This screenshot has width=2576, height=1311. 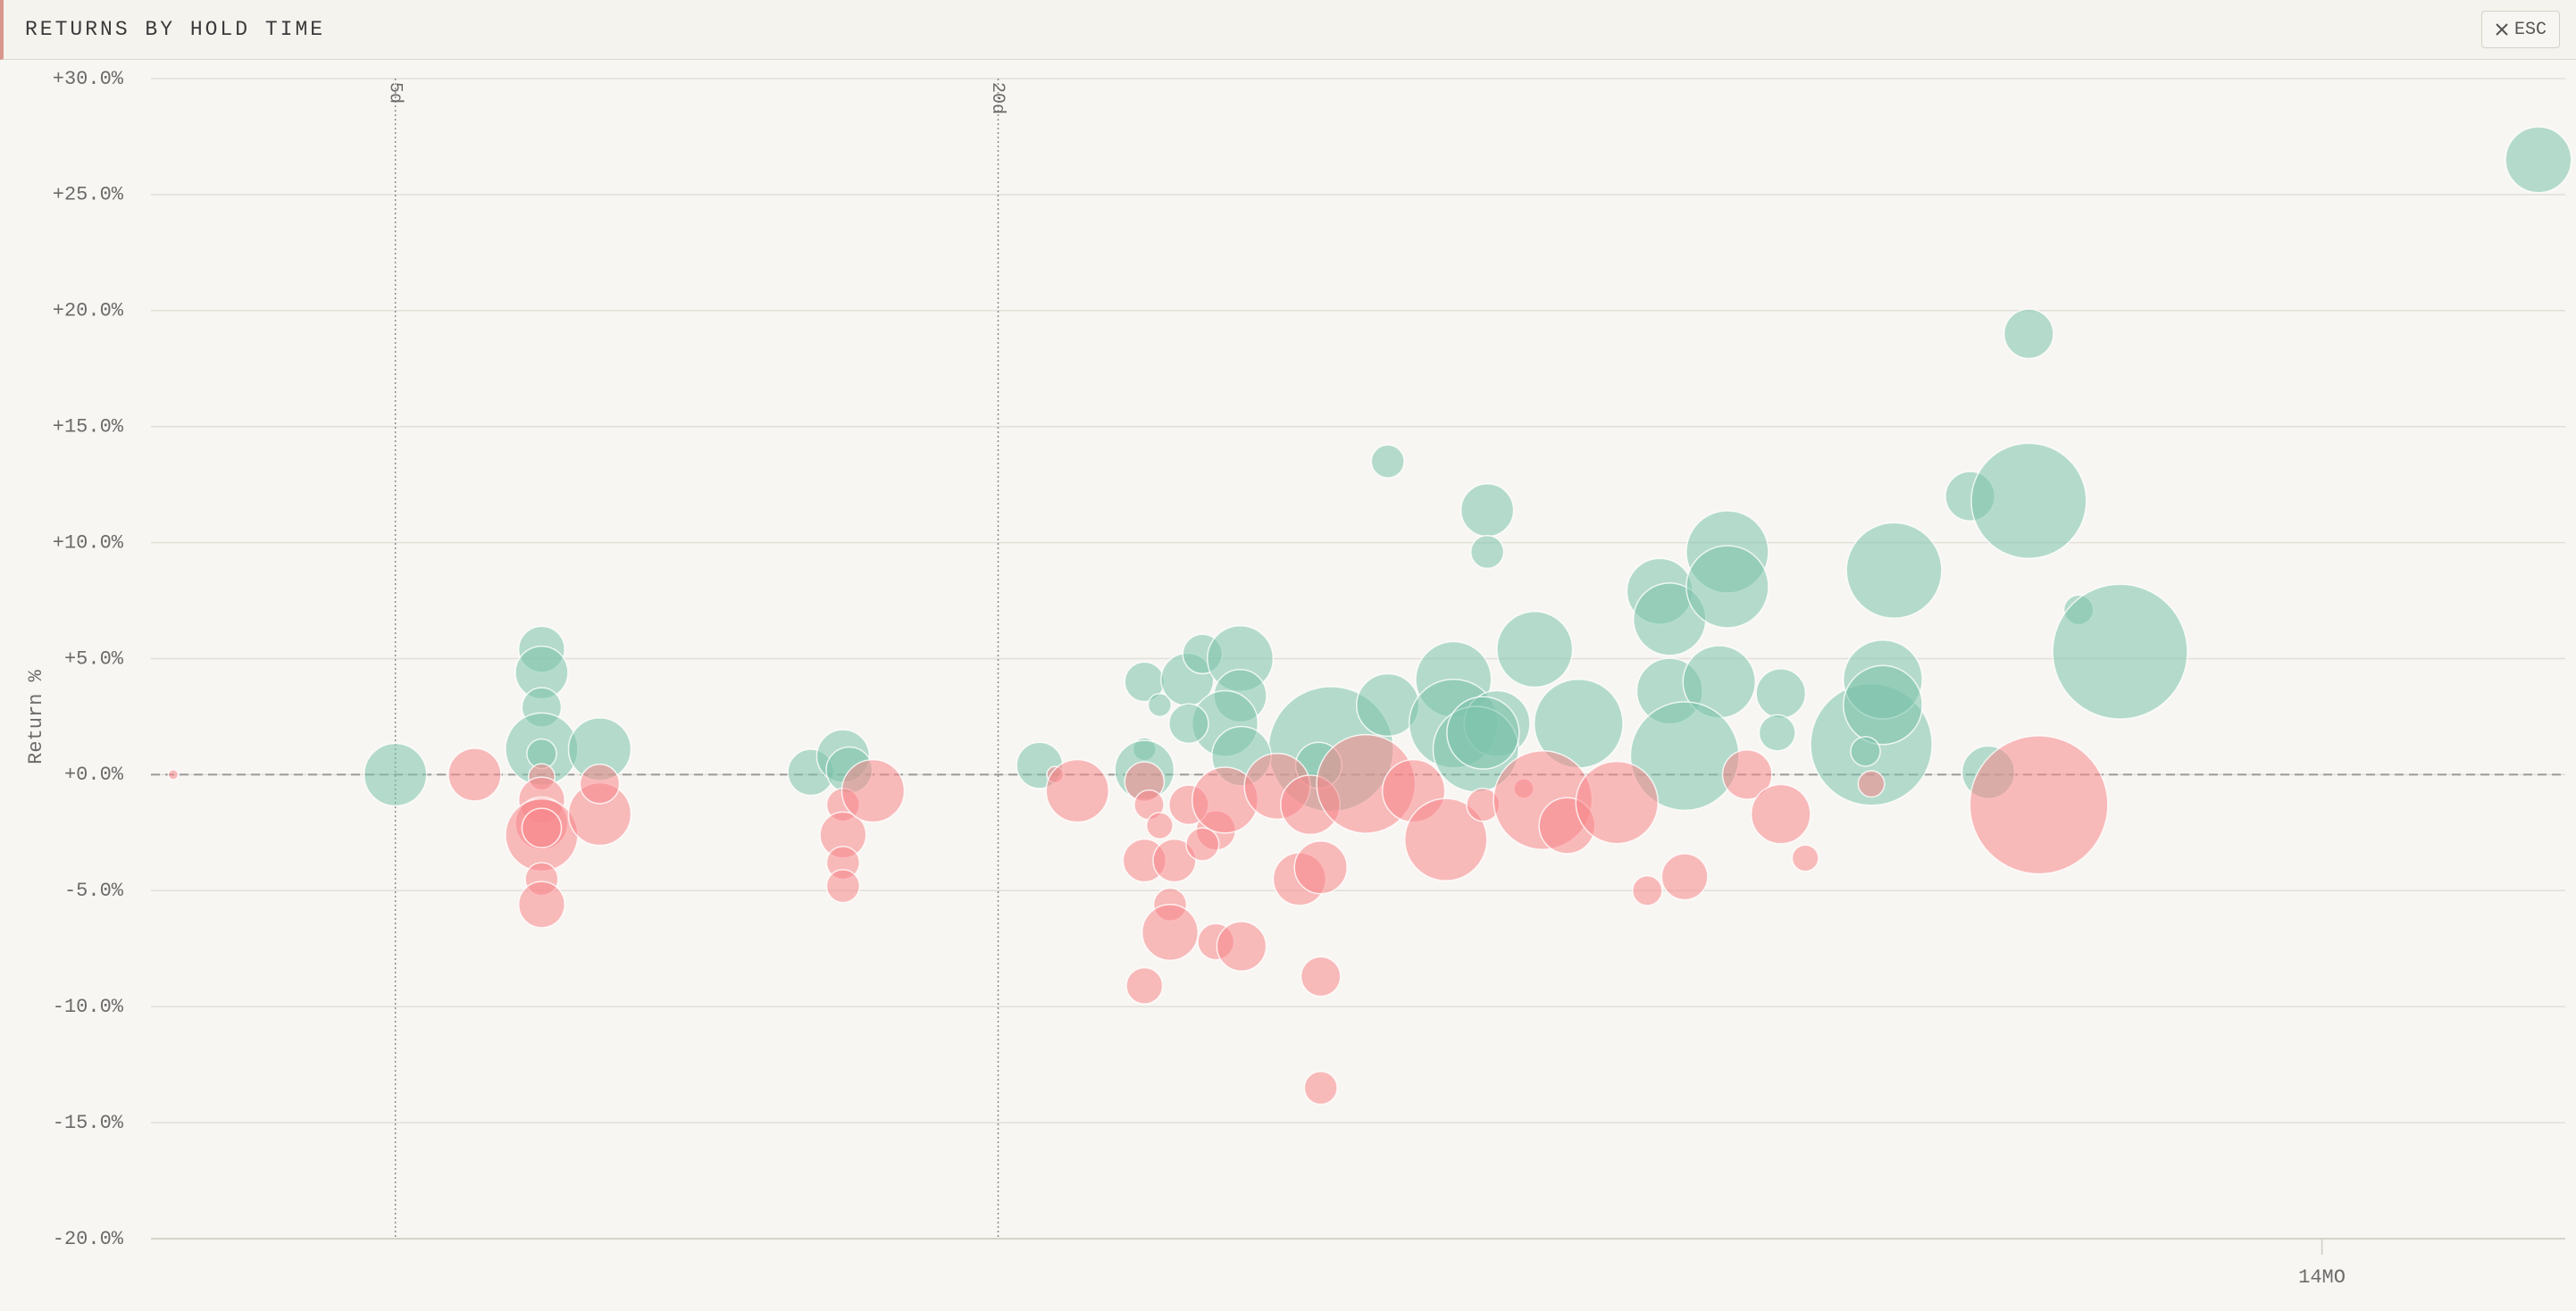 What do you see at coordinates (88, 195) in the screenshot?
I see `y-tick-label: +25.0%` at bounding box center [88, 195].